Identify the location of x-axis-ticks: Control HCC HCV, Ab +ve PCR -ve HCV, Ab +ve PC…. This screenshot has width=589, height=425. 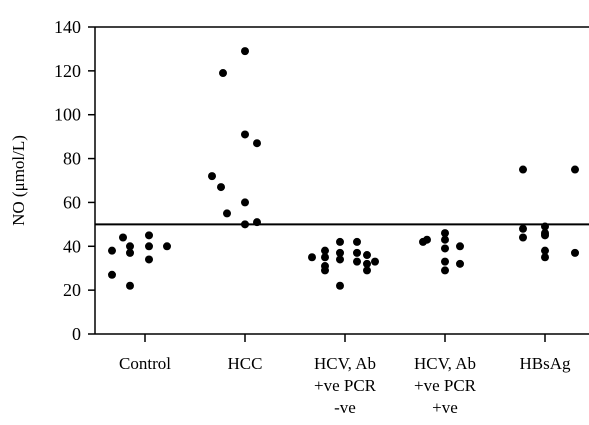
(345, 375).